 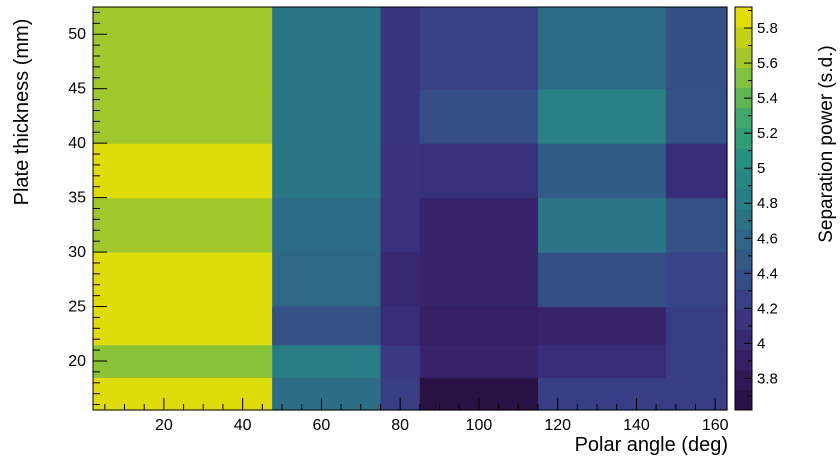 What do you see at coordinates (767, 28) in the screenshot?
I see `colorbar-tick-label: 5.8` at bounding box center [767, 28].